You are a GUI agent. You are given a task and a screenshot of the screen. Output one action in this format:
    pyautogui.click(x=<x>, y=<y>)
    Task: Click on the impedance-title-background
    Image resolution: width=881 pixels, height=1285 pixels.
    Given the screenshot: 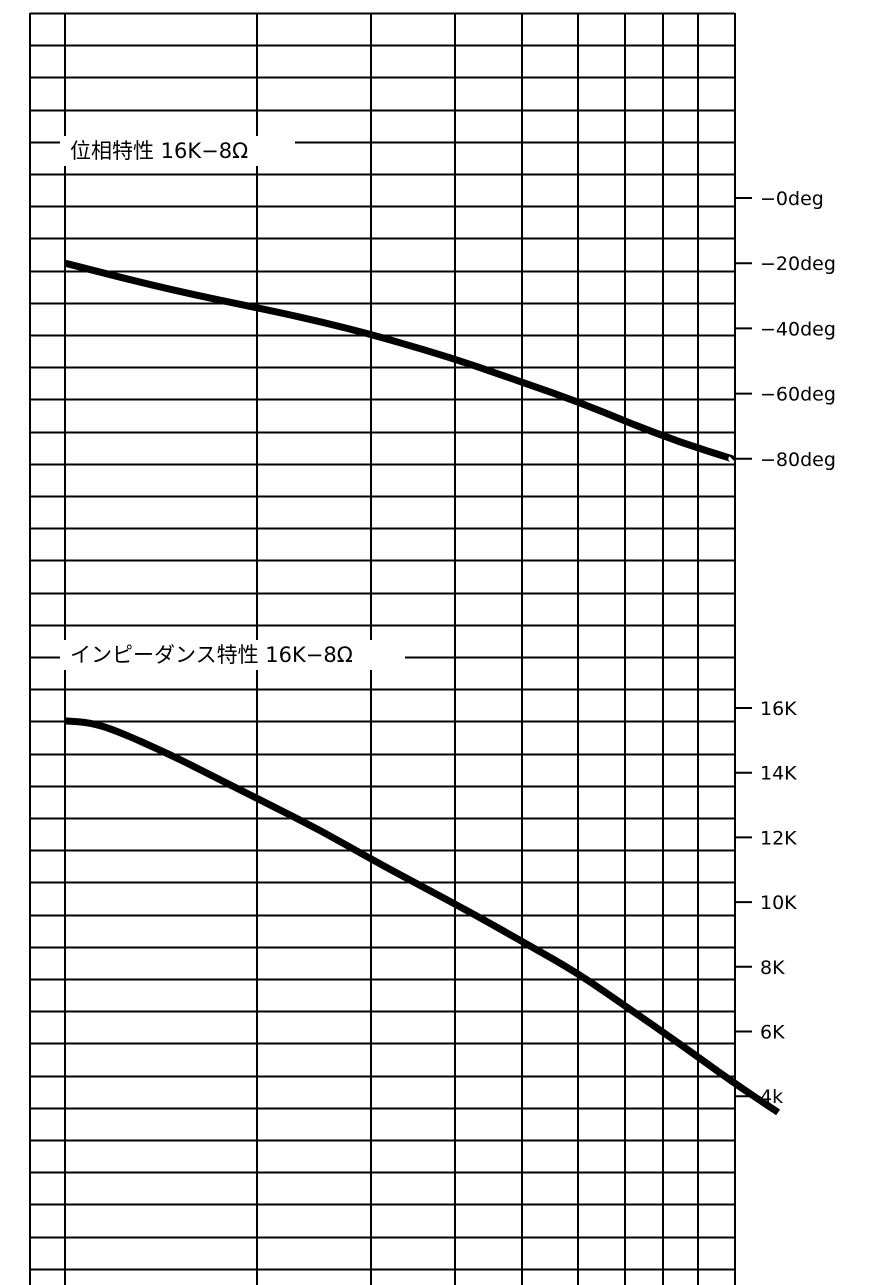 What is the action you would take?
    pyautogui.click(x=232, y=655)
    